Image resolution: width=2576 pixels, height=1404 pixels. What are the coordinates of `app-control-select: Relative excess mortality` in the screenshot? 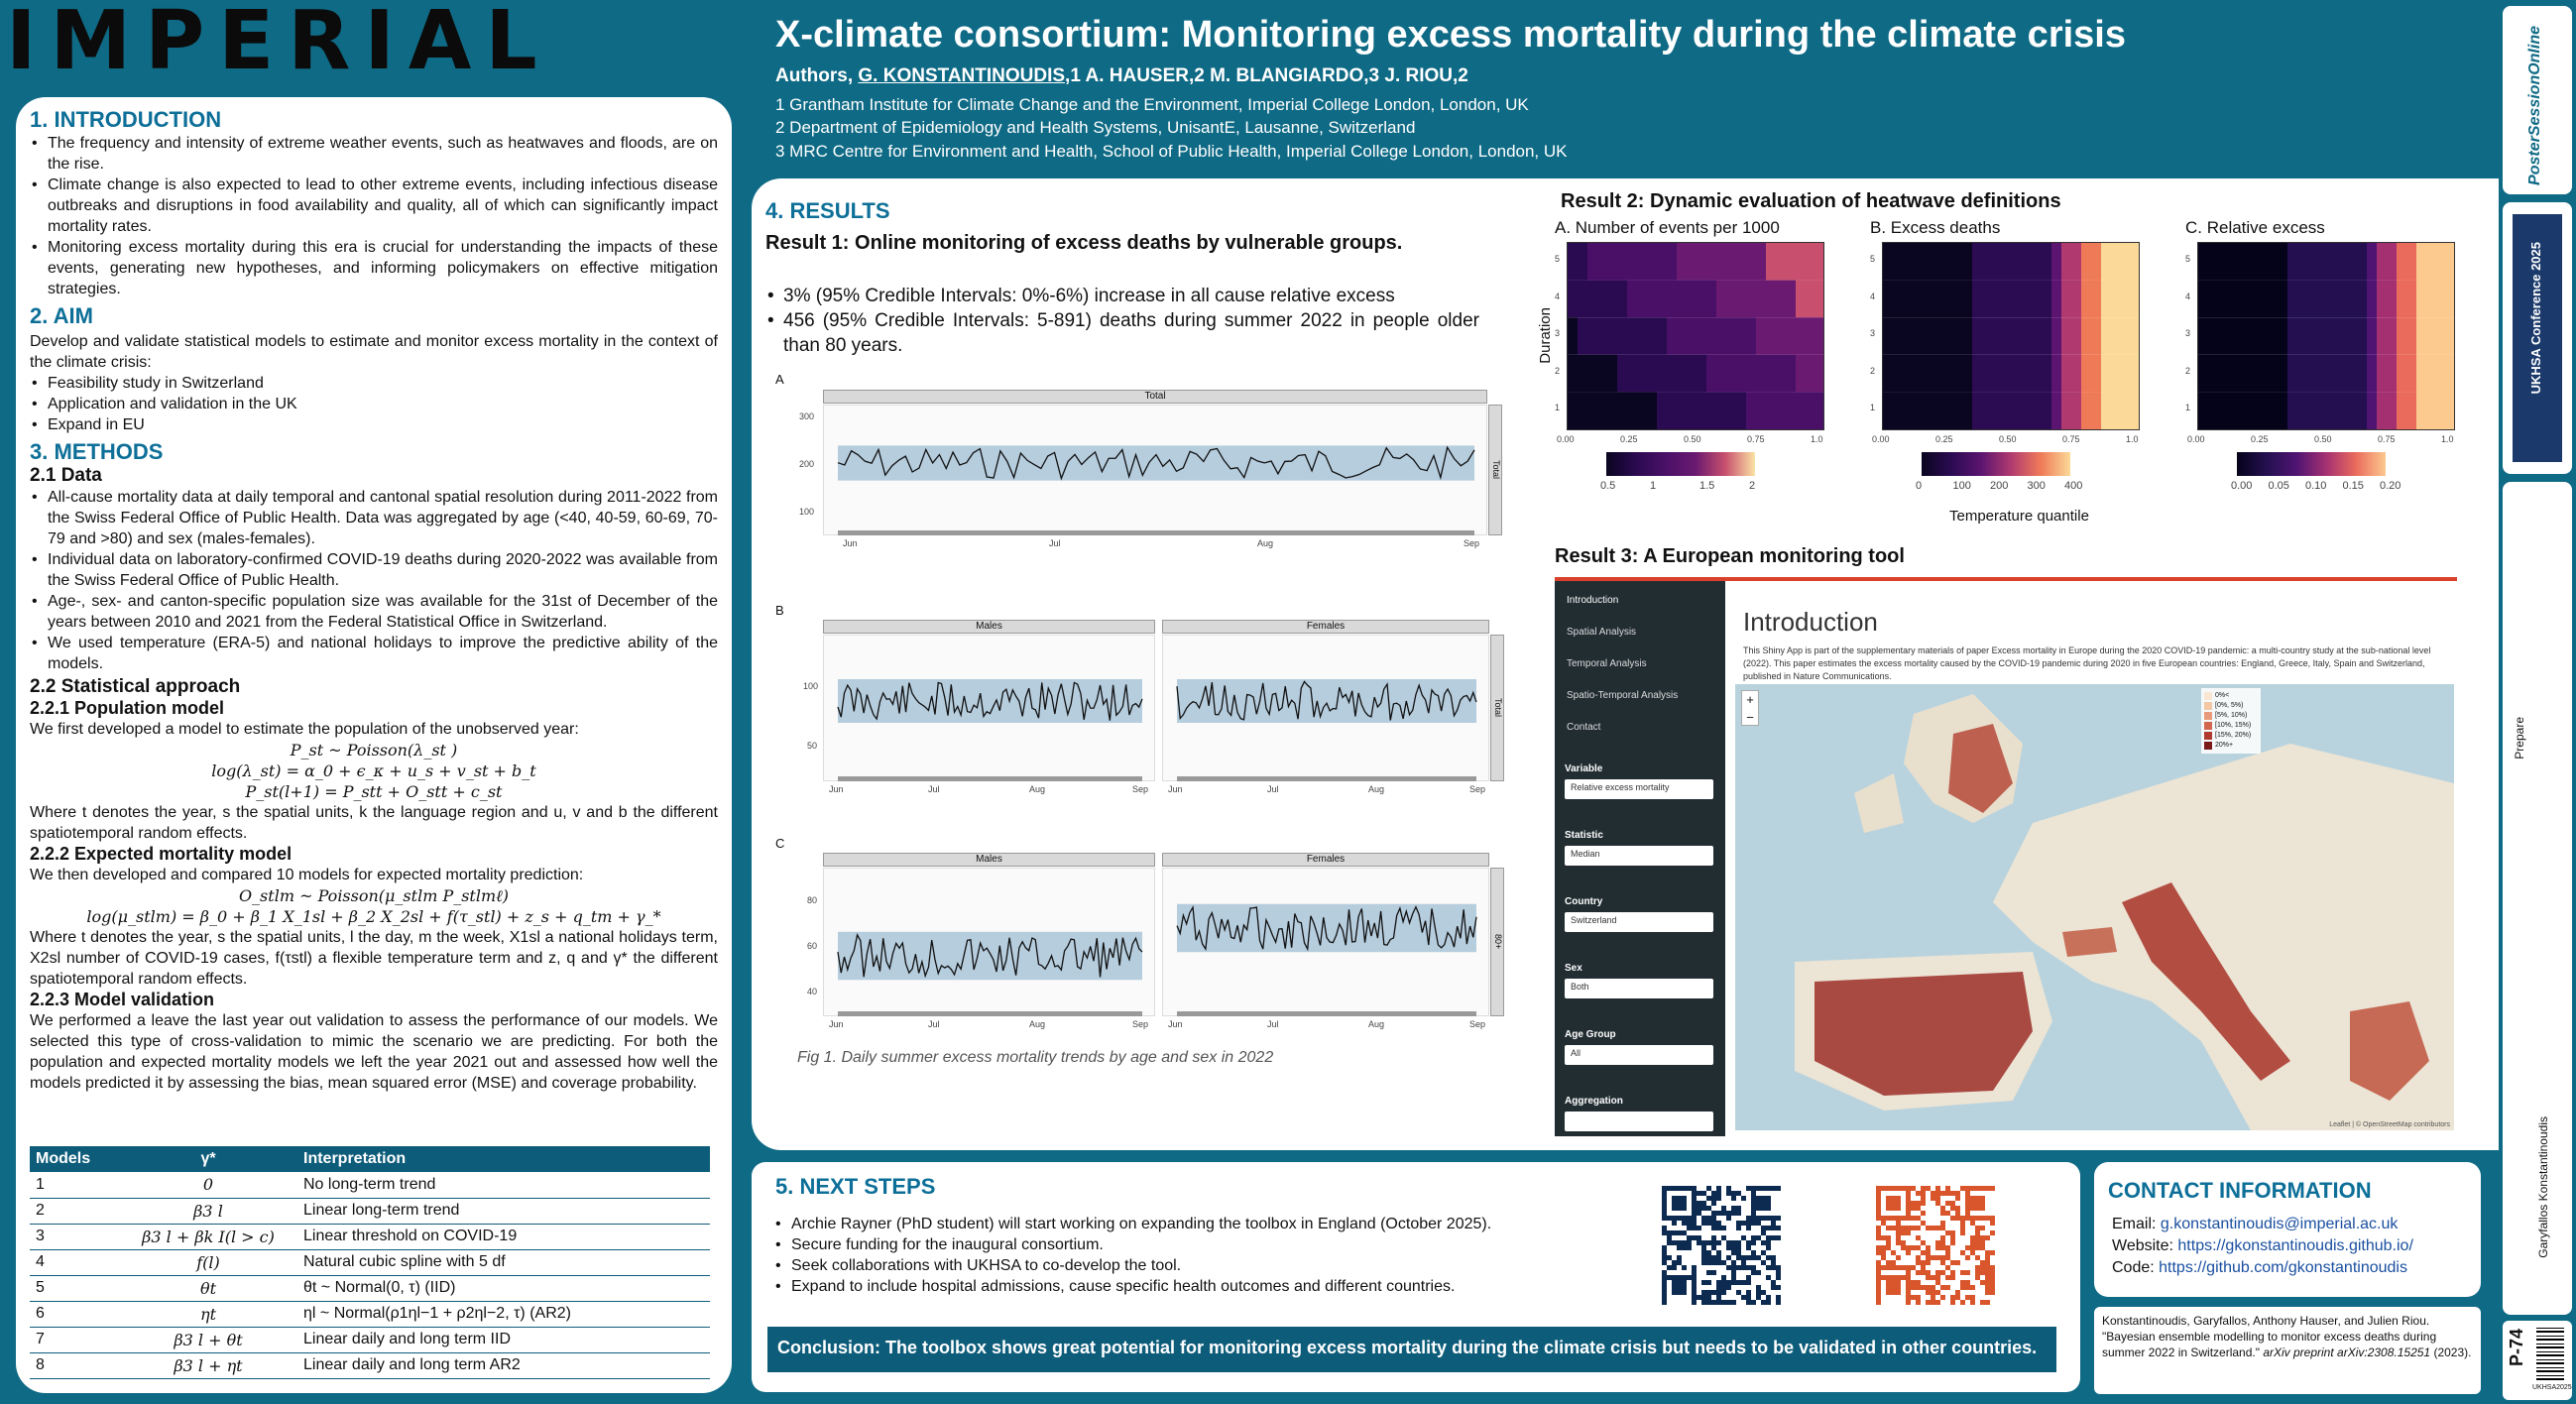 It's located at (1639, 789).